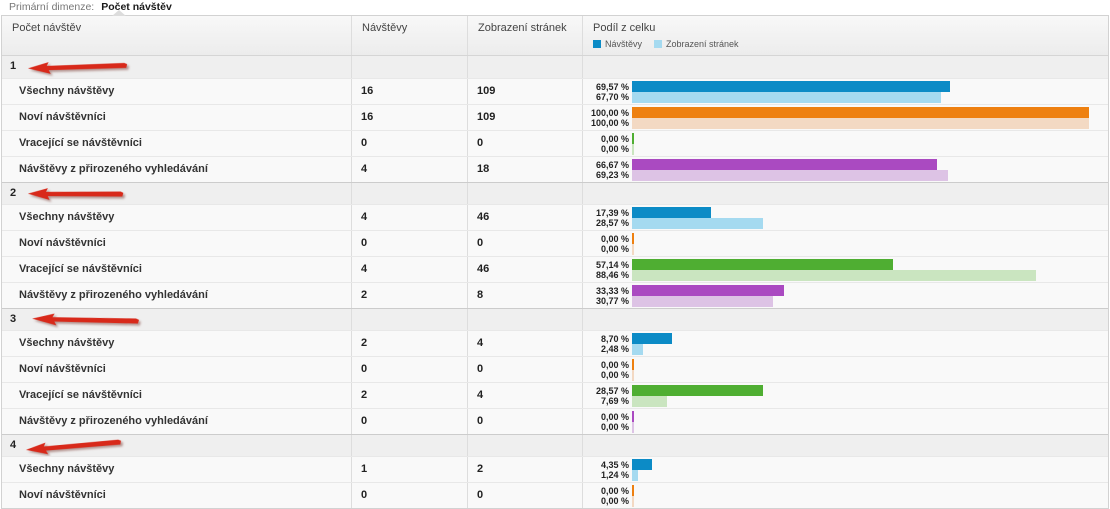  I want to click on table-row: Vracející se návštěvníci 2 4 28,57 % 7,69 %, so click(555, 395).